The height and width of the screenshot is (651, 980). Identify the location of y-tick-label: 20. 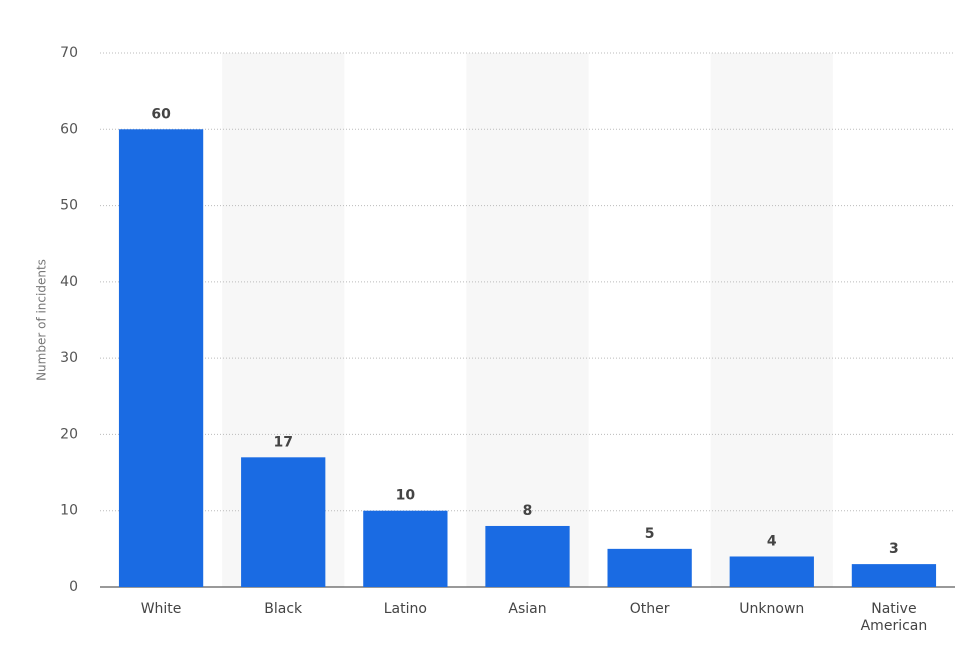
(69, 434).